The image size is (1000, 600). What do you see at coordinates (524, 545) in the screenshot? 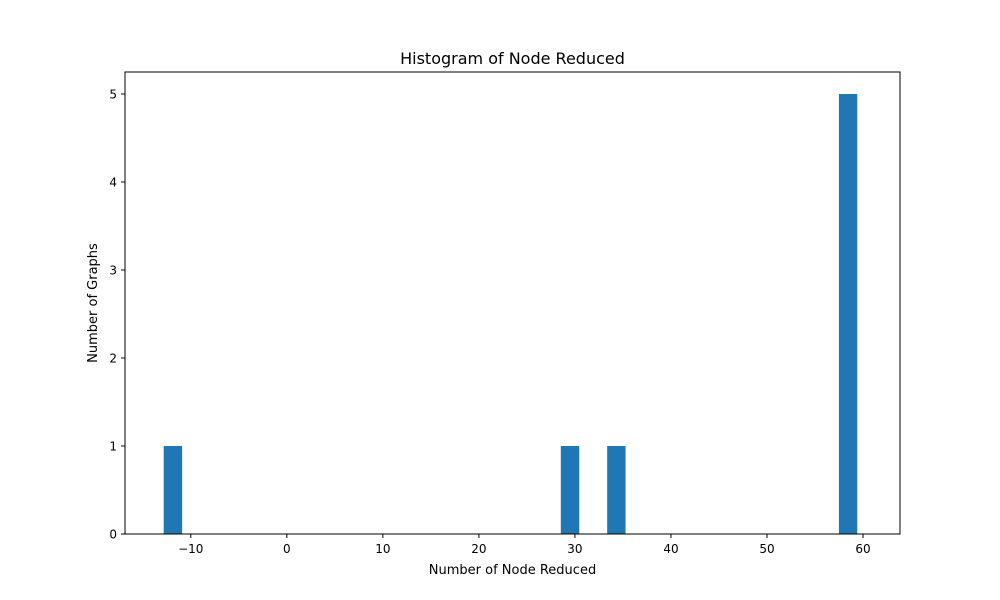
I see `x-ticks-group: −10 0 10 20 30 40 50 60` at bounding box center [524, 545].